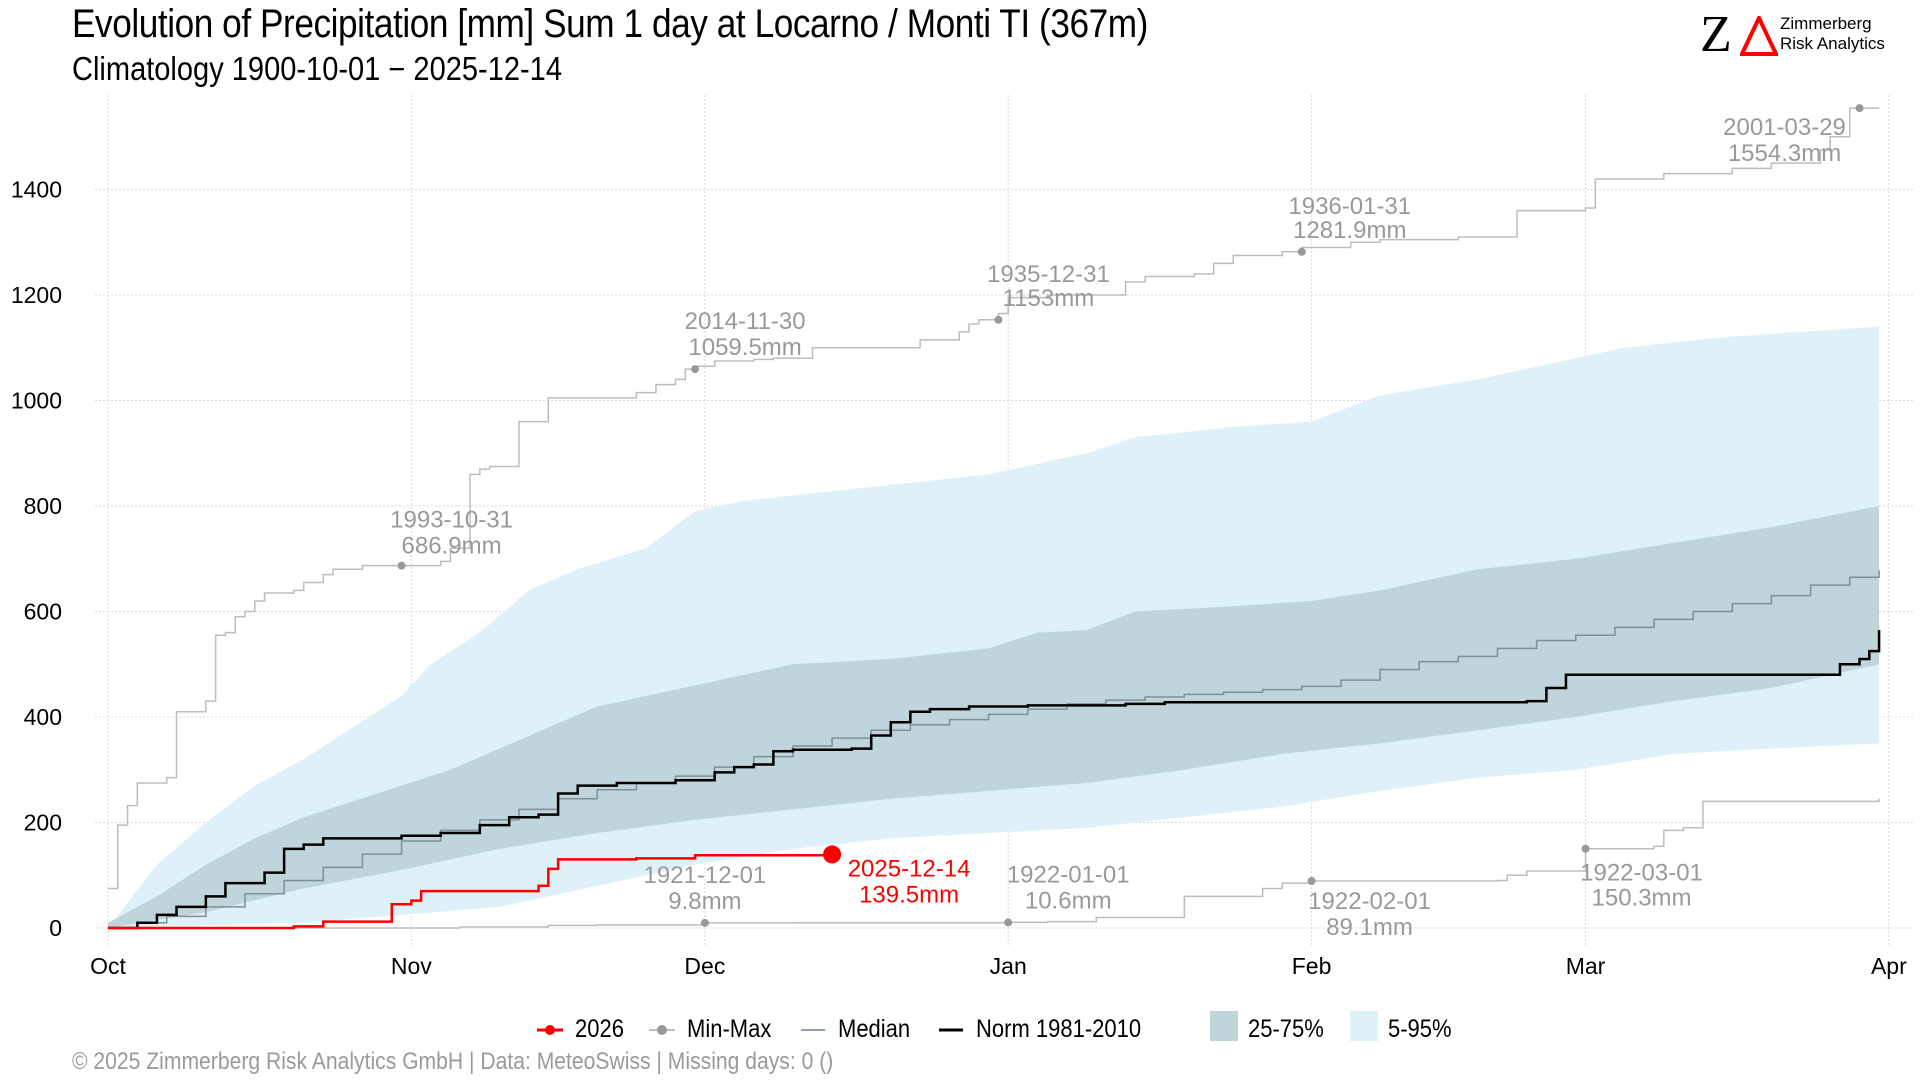  Describe the element at coordinates (704, 966) in the screenshot. I see `x-tick-label: Dec` at that location.